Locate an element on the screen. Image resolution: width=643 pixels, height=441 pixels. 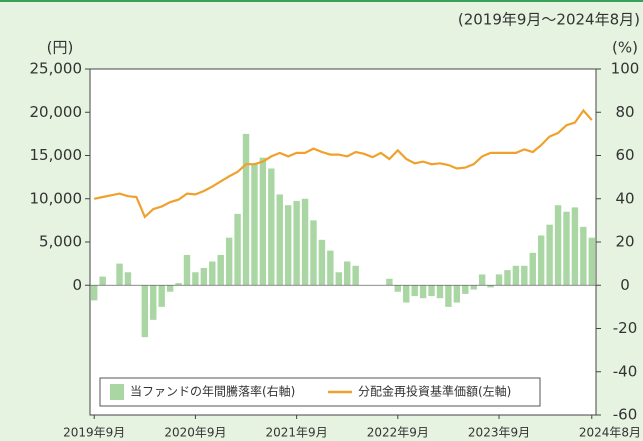
y2-tick-label: -60 is located at coordinates (625, 415).